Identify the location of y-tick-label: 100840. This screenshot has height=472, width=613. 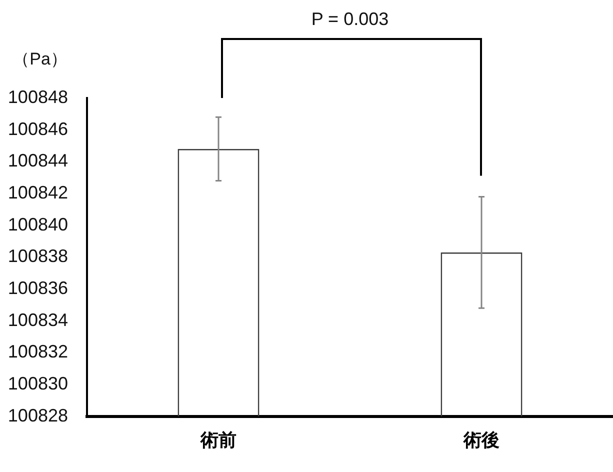
(38, 224).